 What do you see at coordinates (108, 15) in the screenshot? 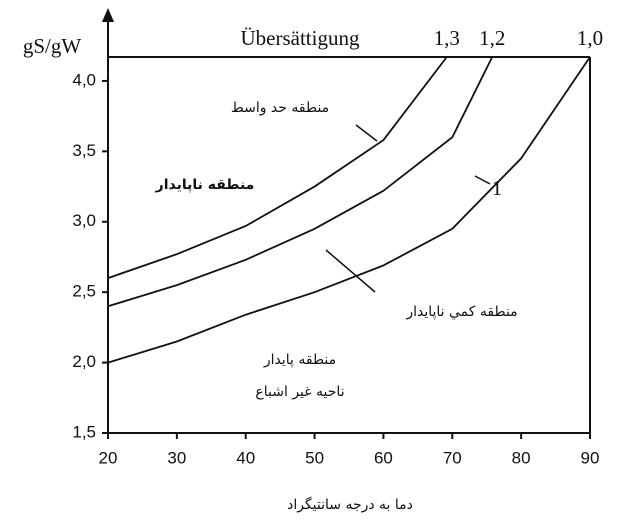
I see `y-axis-arrow` at bounding box center [108, 15].